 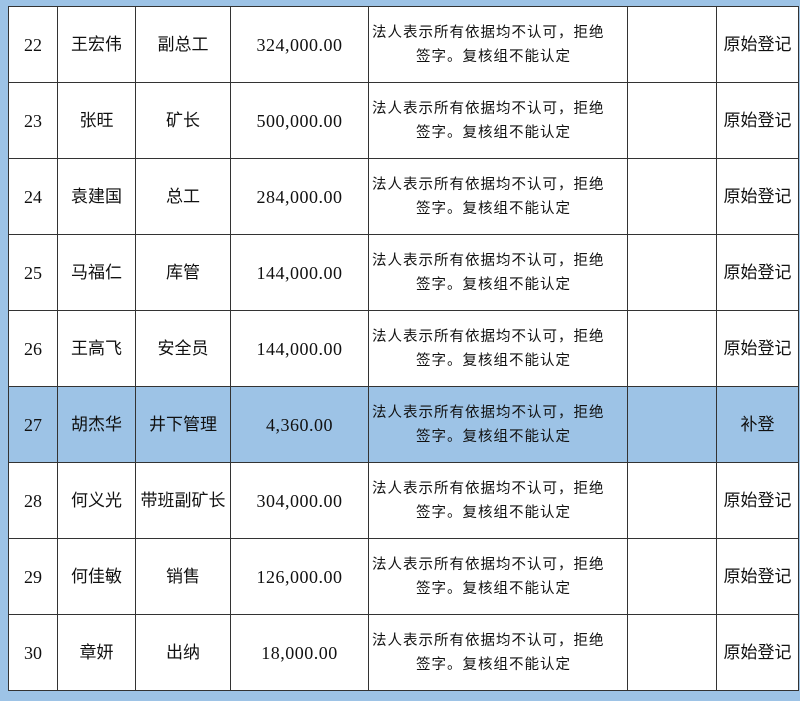 I want to click on claim-amount: 500,000.00, so click(x=299, y=120).